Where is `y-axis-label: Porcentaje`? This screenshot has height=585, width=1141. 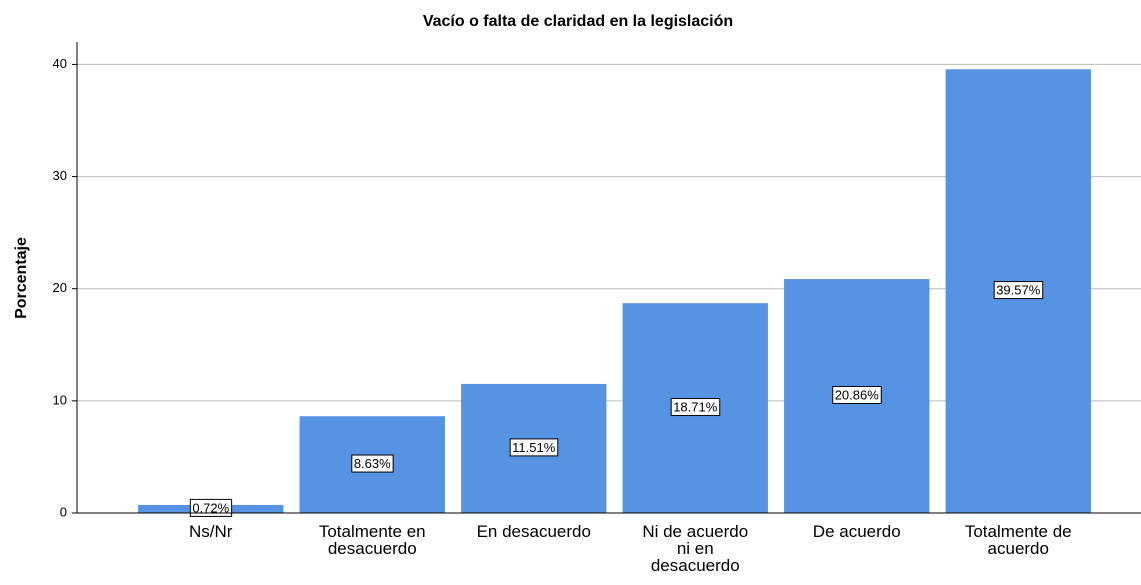 y-axis-label: Porcentaje is located at coordinates (21, 278).